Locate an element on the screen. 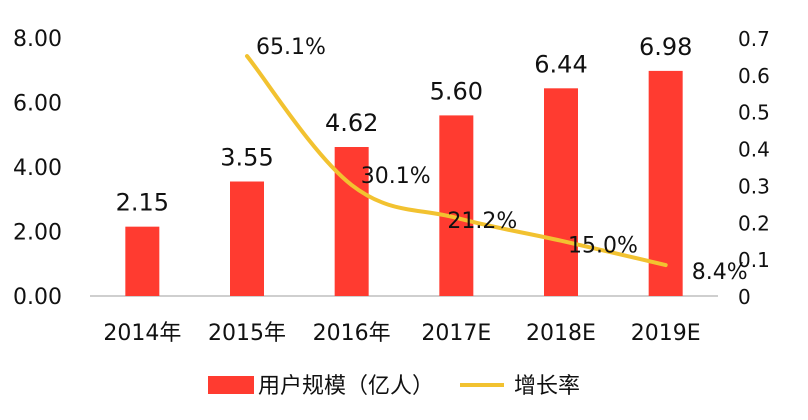  x-tick-label: 2014年 is located at coordinates (142, 333).